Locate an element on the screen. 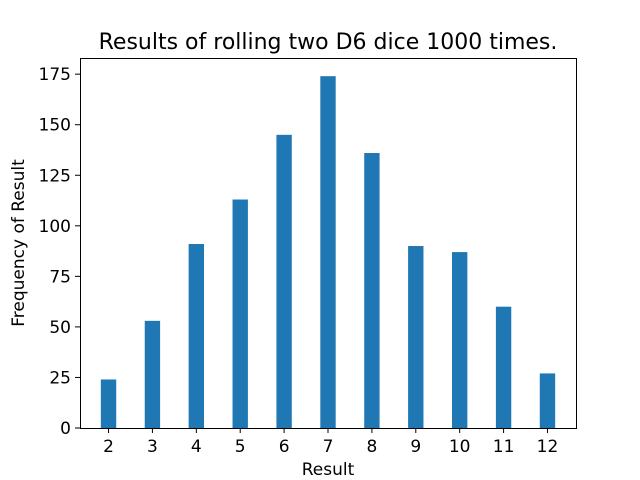  x-tick-label: 10 is located at coordinates (460, 447).